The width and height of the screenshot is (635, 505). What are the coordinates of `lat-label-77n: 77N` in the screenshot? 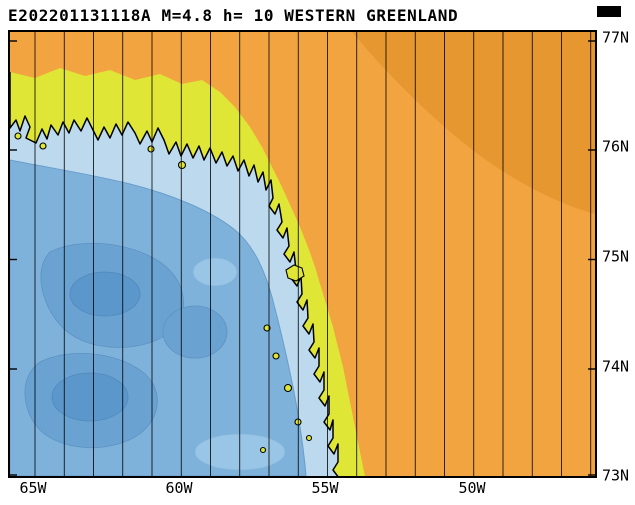 It's located at (616, 37).